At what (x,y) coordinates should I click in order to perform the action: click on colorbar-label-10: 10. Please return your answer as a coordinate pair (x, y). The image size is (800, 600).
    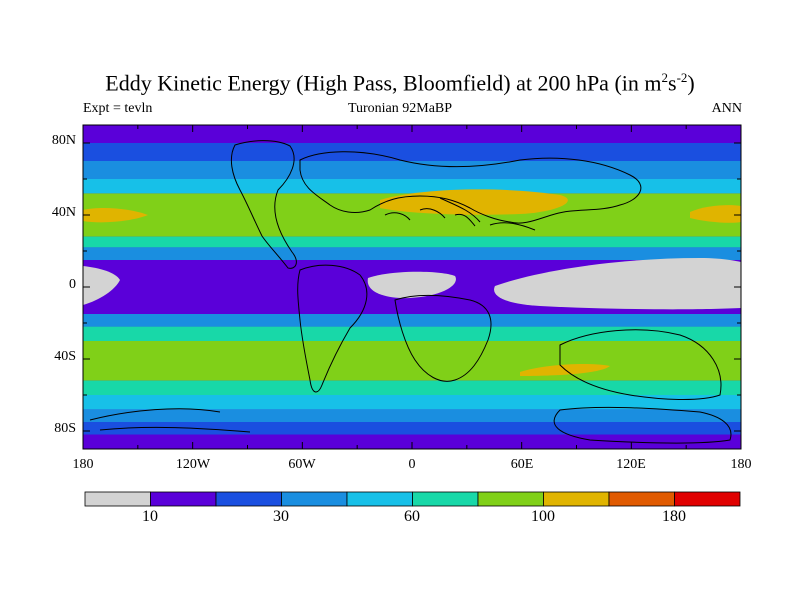
    Looking at the image, I should click on (150, 516).